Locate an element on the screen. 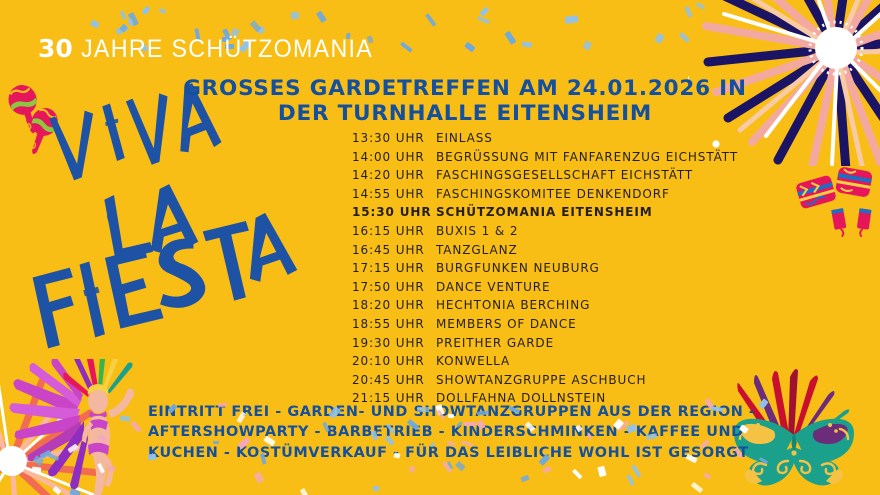  schedule-time: 16:15 UHR is located at coordinates (388, 230).